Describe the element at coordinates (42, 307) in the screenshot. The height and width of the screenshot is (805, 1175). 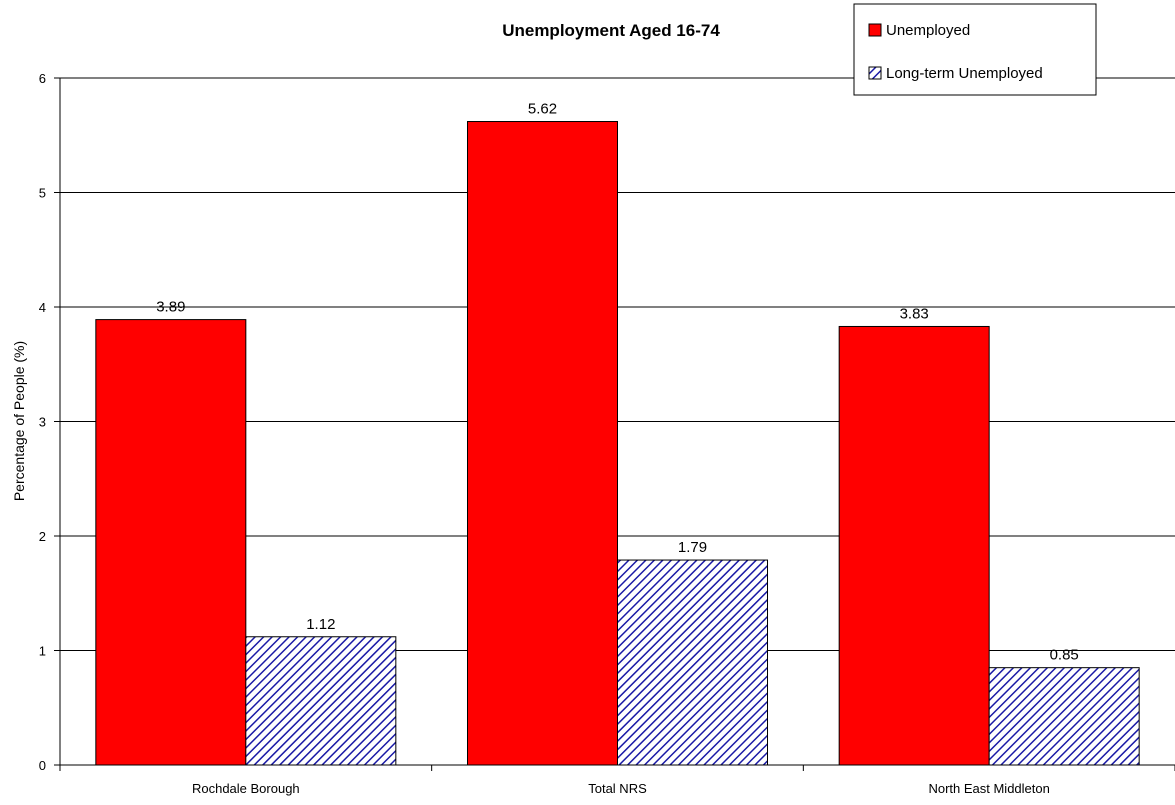
I see `y-tick-label: 4` at that location.